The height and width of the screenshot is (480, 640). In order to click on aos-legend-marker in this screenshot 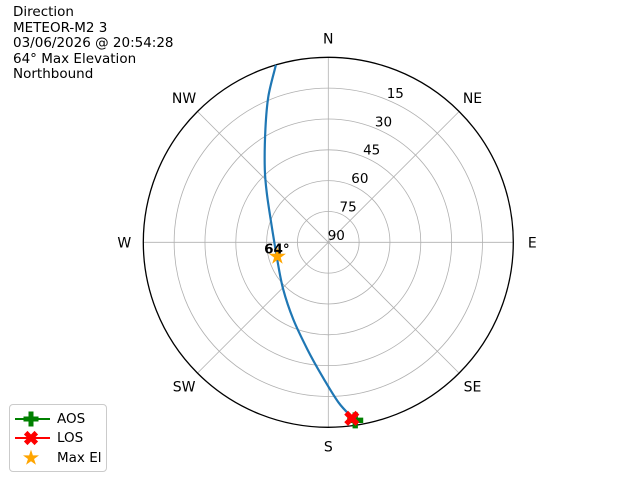, I will do `click(31, 419)`.